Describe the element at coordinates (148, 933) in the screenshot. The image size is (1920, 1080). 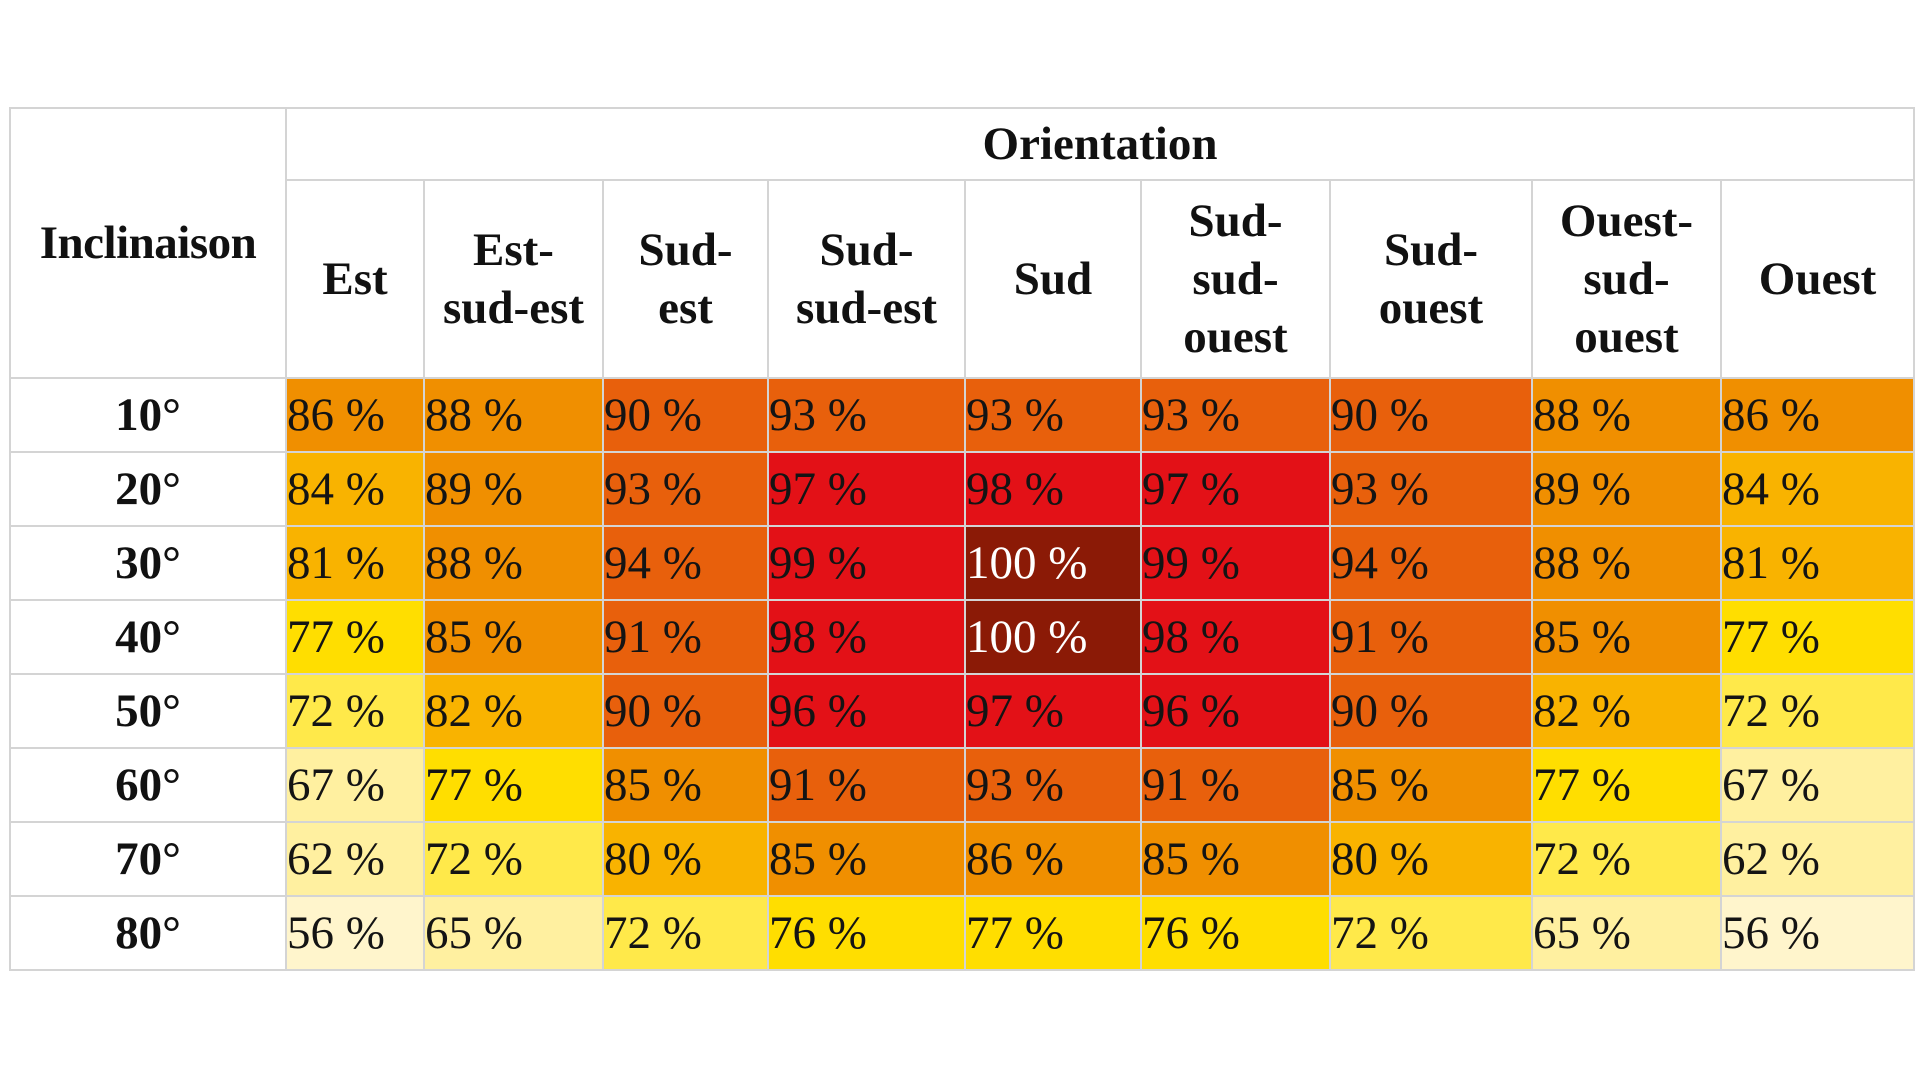
I see `row-header-inclinaison: 80°` at that location.